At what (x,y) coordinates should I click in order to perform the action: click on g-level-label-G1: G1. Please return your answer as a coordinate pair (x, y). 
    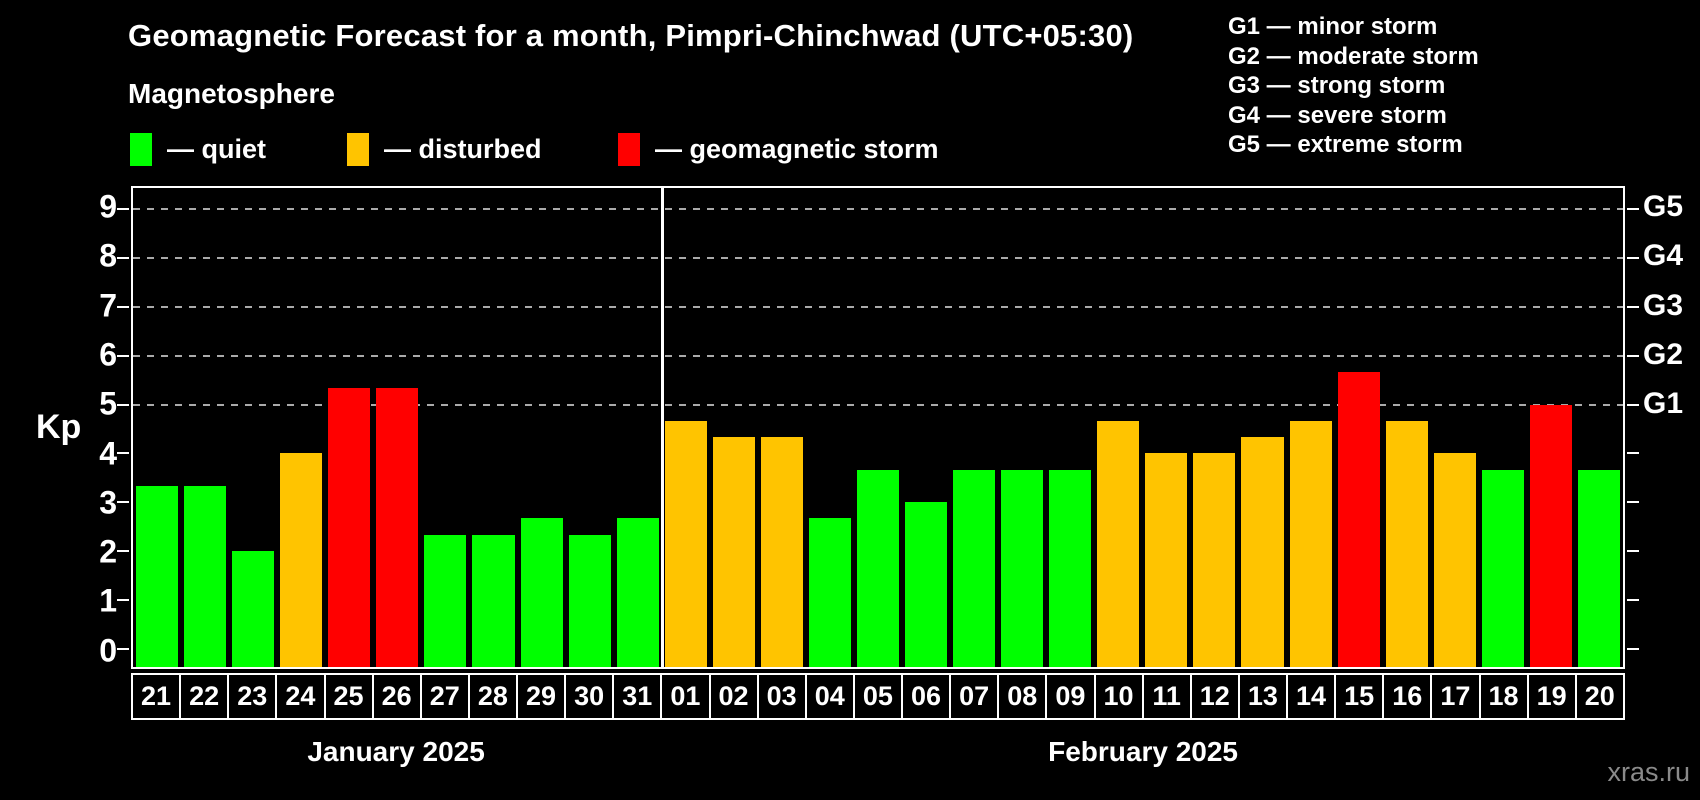
    Looking at the image, I should click on (1663, 404).